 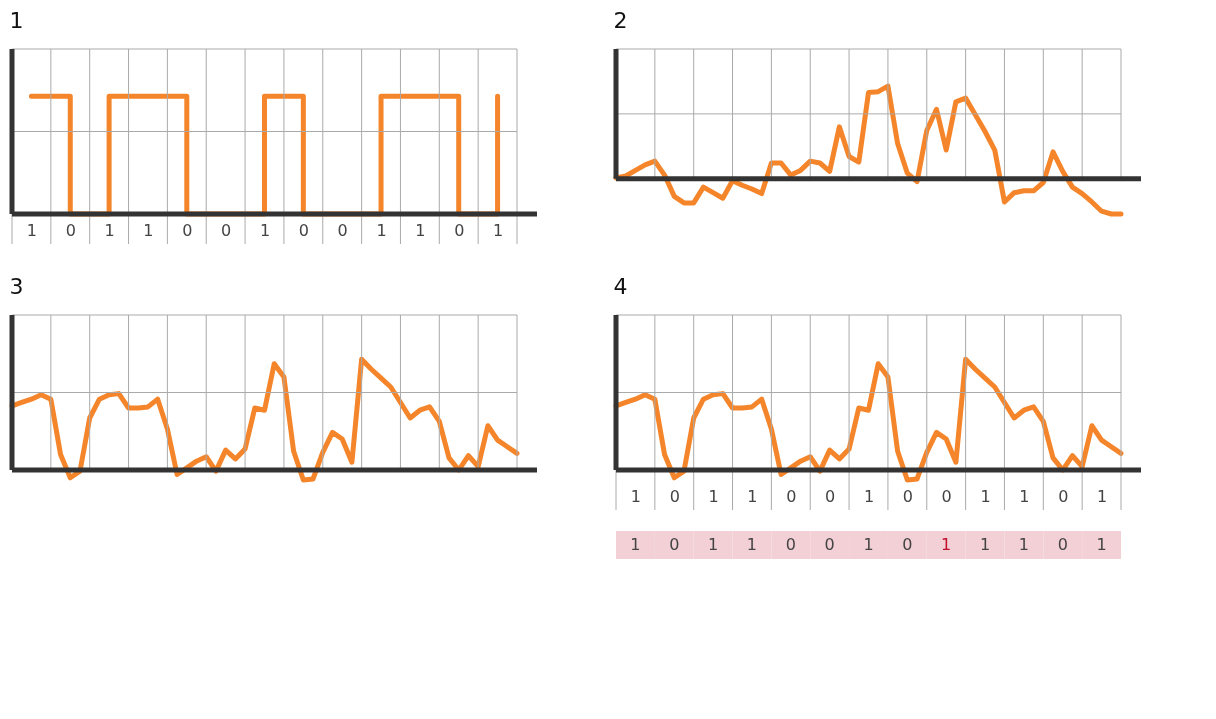 What do you see at coordinates (16, 20) in the screenshot?
I see `chart-title: 1` at bounding box center [16, 20].